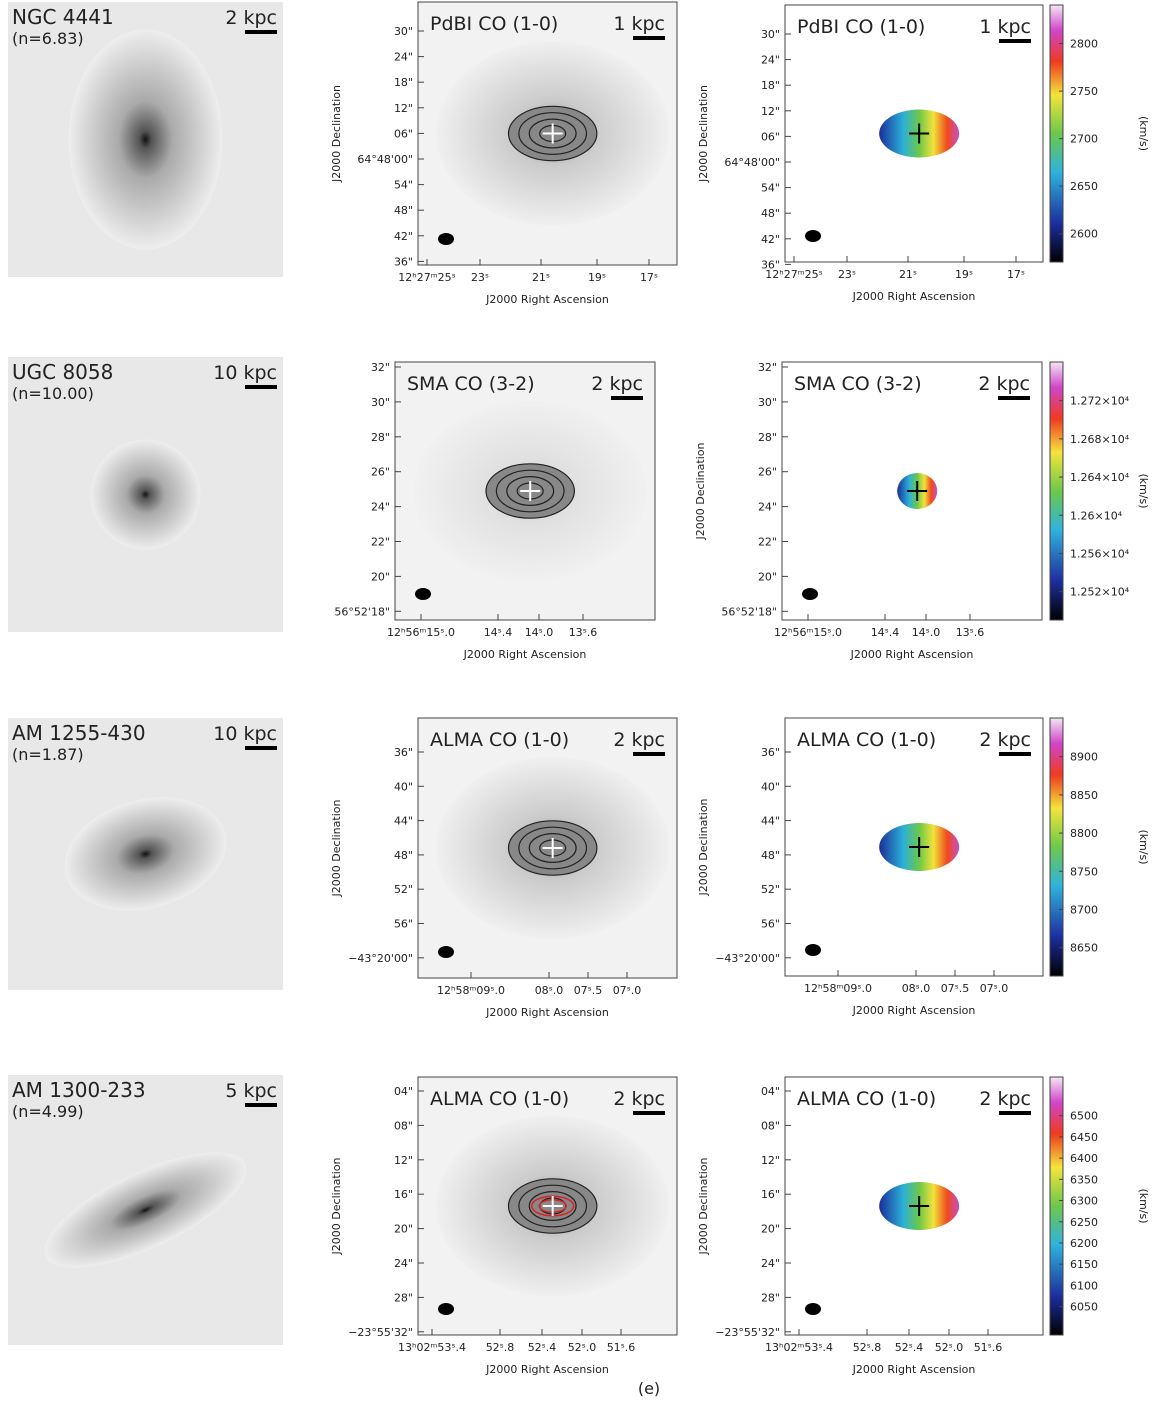 Image resolution: width=1159 pixels, height=1401 pixels. Describe the element at coordinates (770, 264) in the screenshot. I see `dec-tick-label: 36"` at that location.